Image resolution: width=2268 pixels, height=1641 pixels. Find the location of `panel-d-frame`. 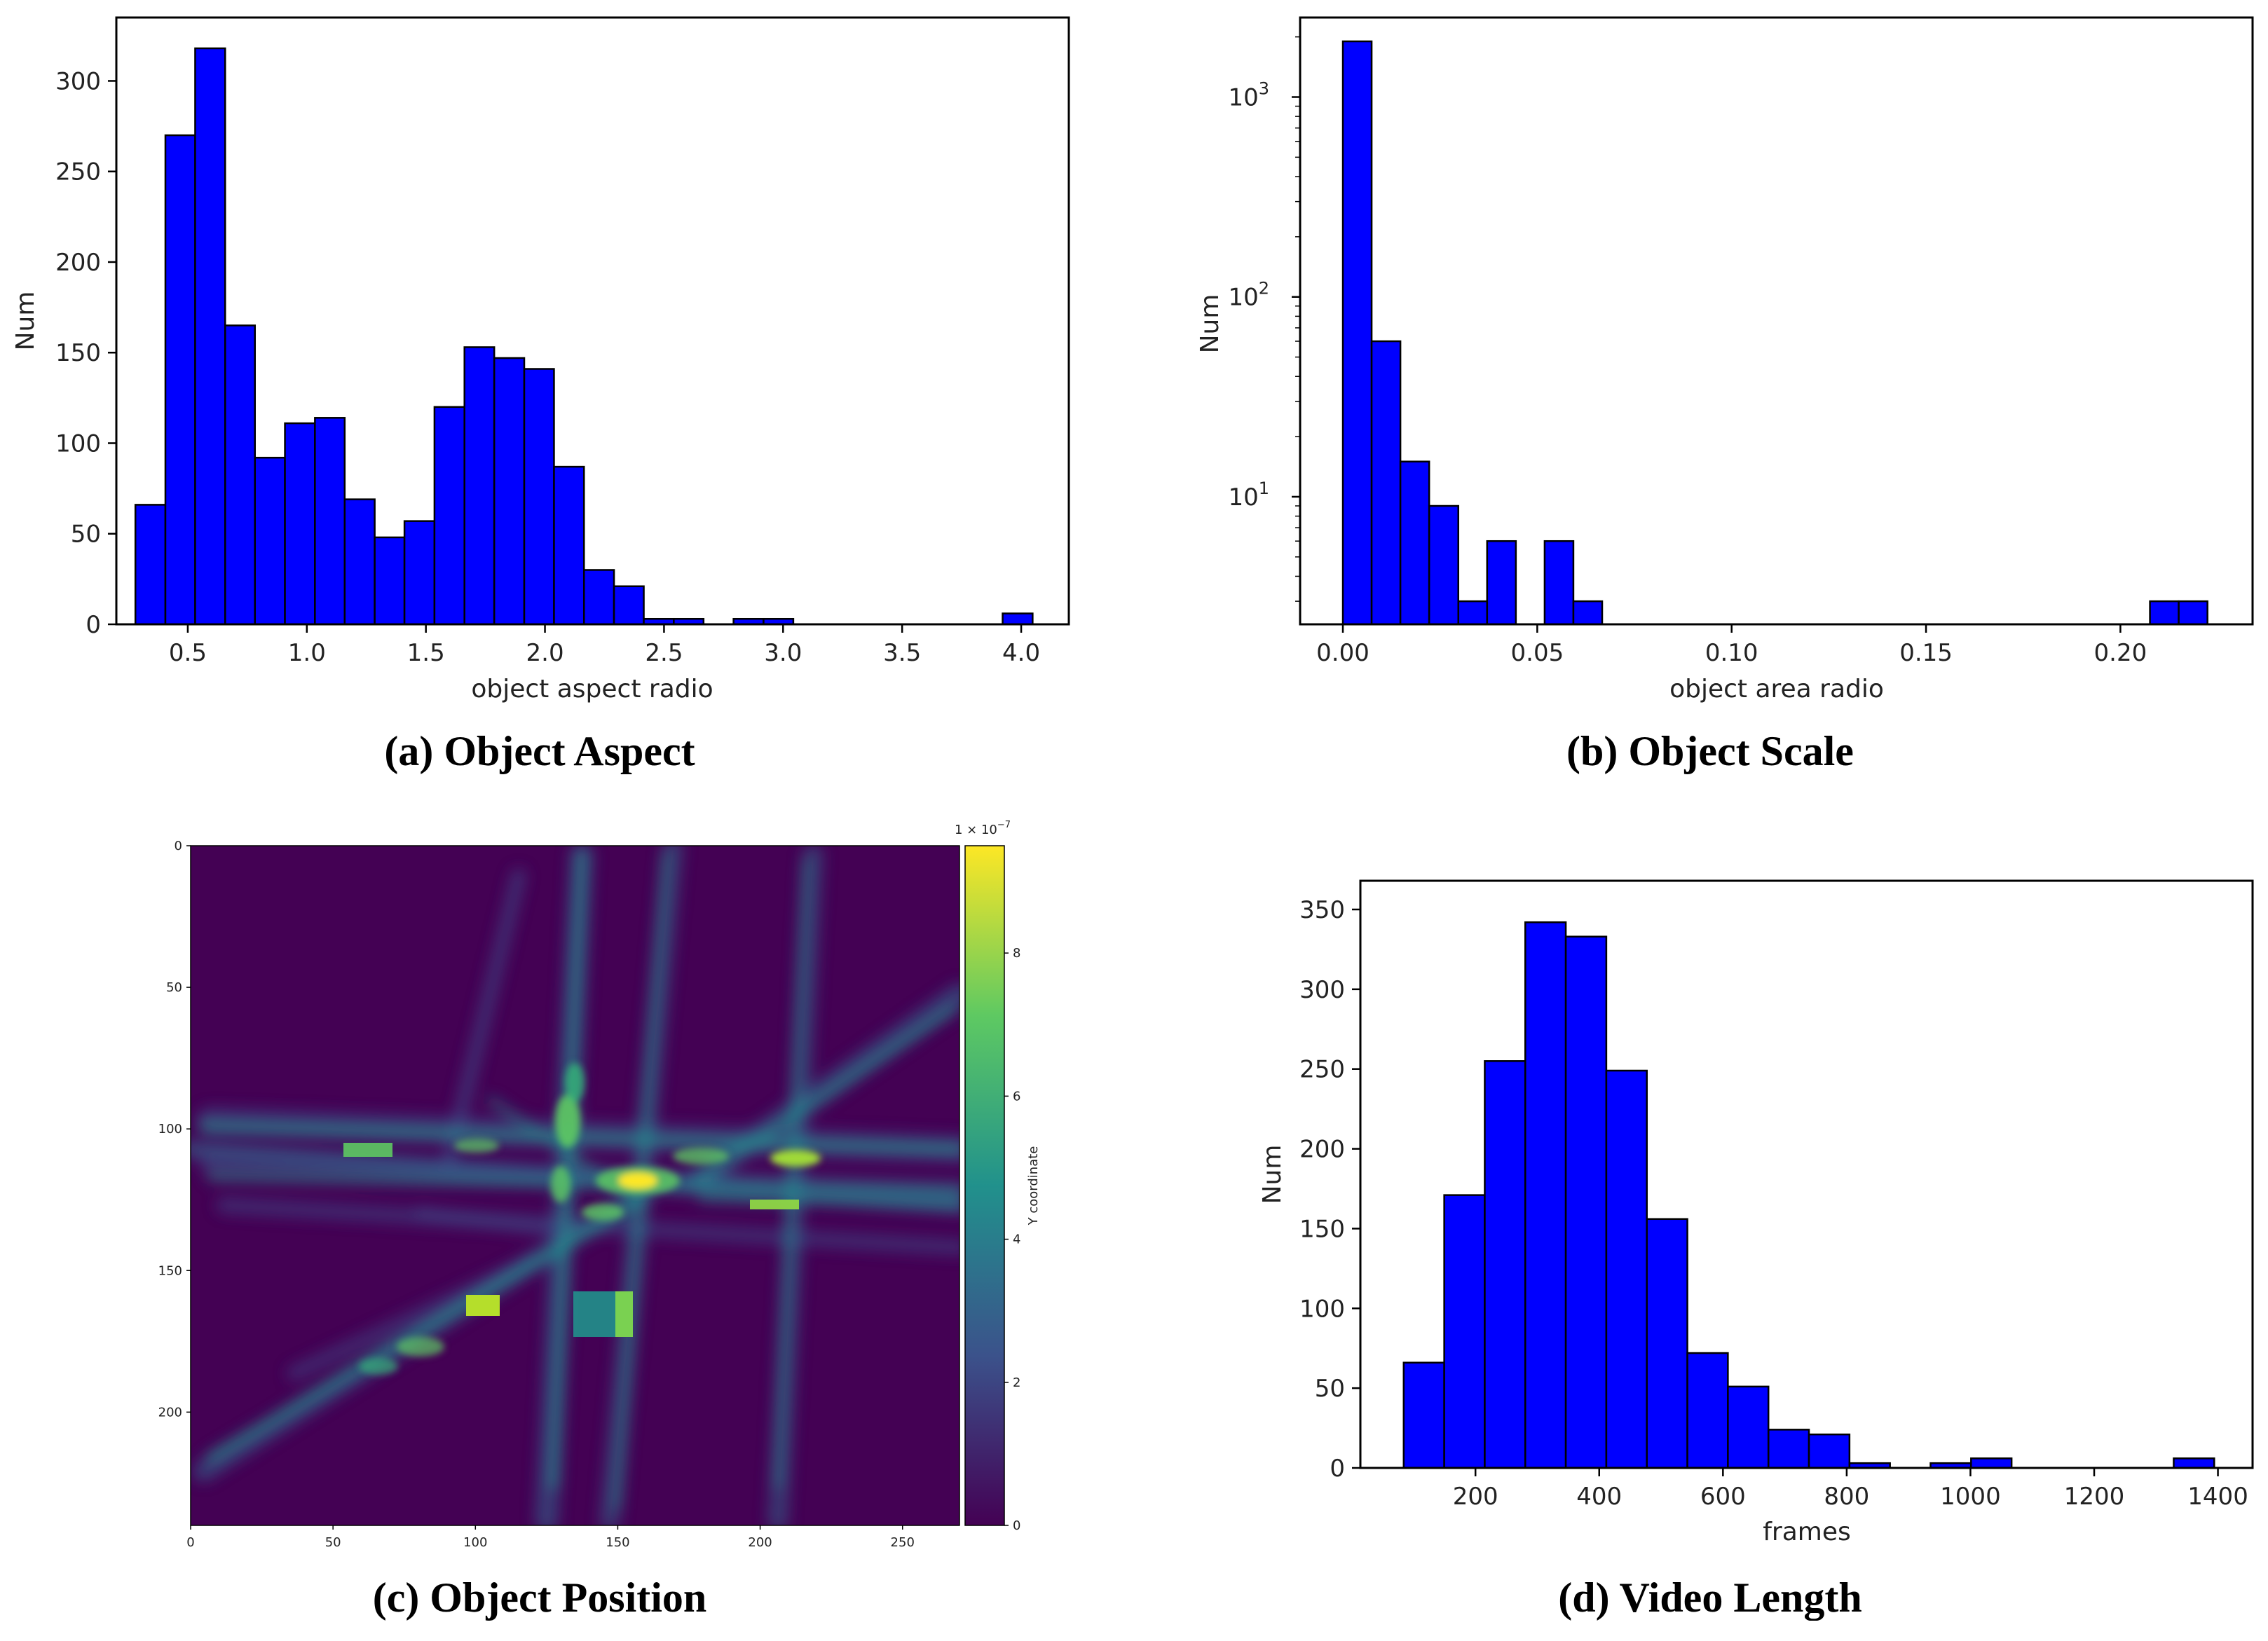

panel-d-frame is located at coordinates (1807, 1174).